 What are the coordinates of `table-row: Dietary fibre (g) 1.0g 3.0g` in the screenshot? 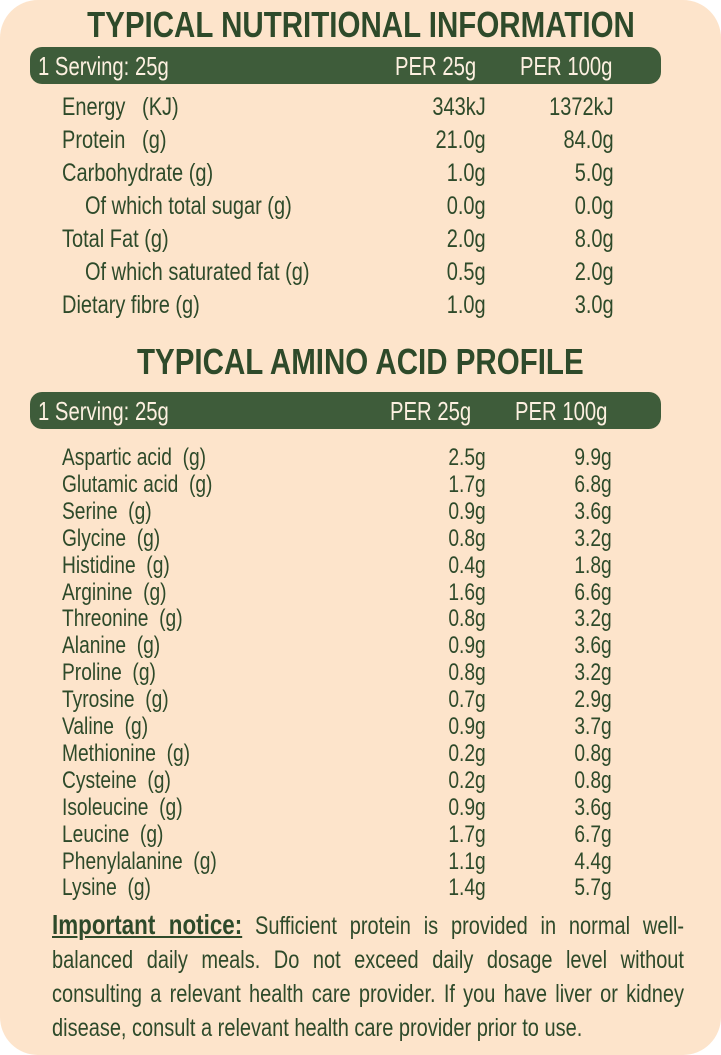 It's located at (360, 306).